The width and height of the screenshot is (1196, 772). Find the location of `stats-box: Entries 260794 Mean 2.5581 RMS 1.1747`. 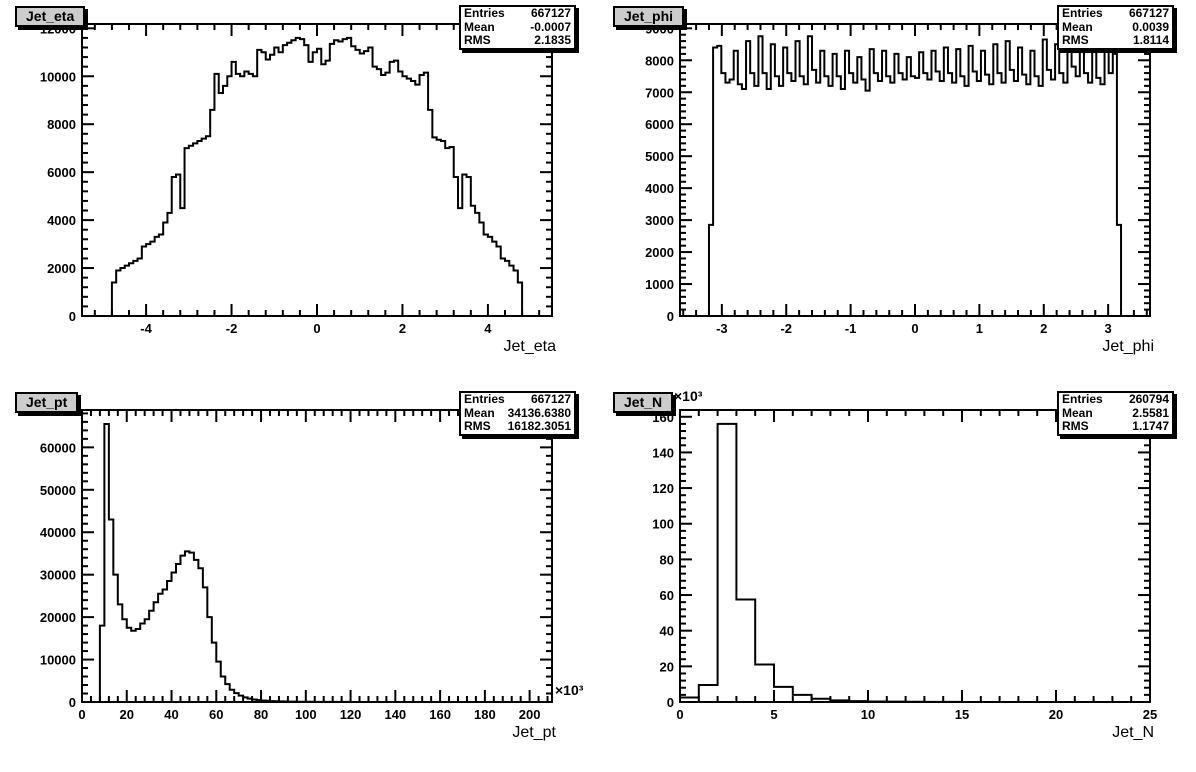

stats-box: Entries 260794 Mean 2.5581 RMS 1.1747 is located at coordinates (1115, 413).